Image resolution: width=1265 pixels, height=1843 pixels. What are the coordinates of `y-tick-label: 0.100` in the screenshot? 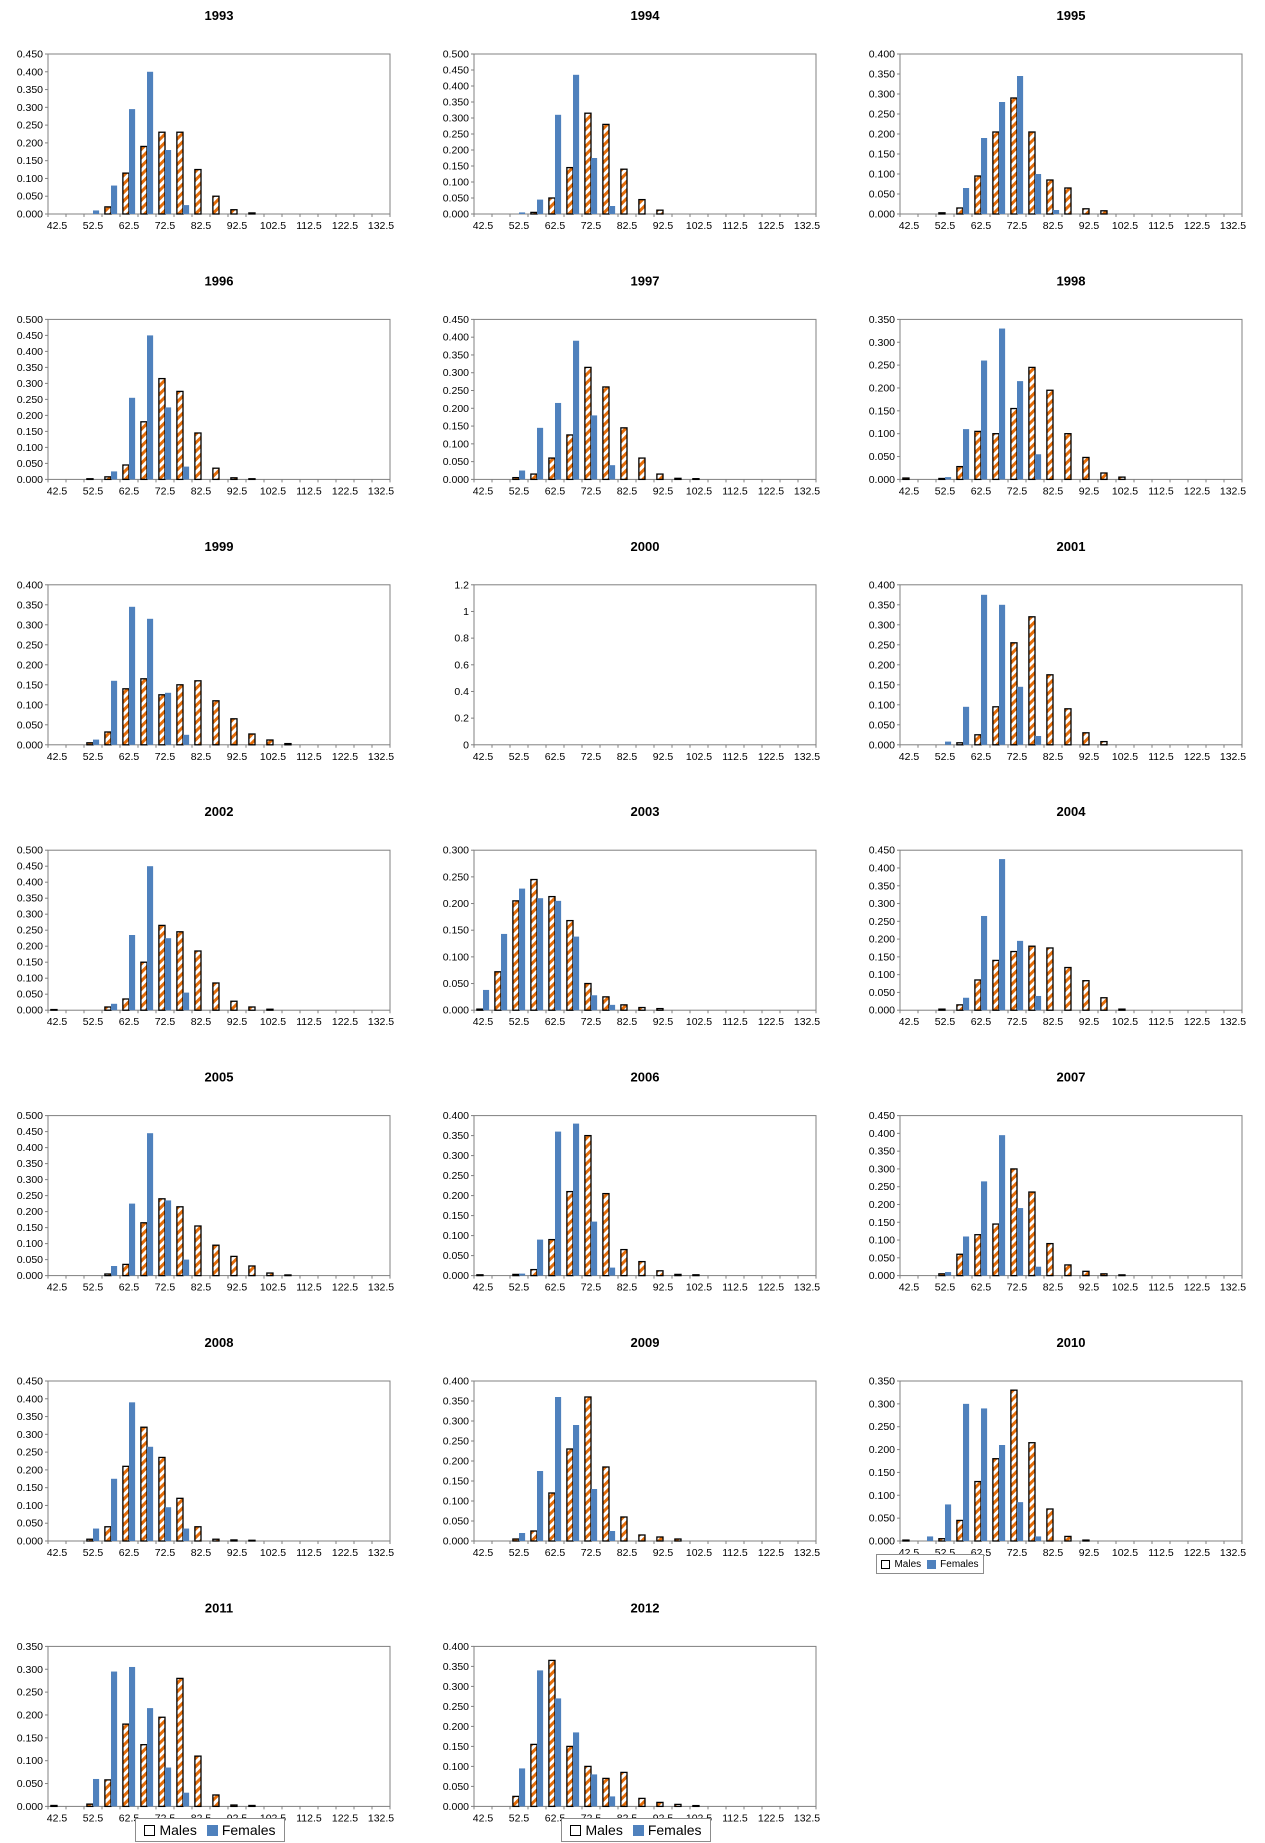 It's located at (882, 975).